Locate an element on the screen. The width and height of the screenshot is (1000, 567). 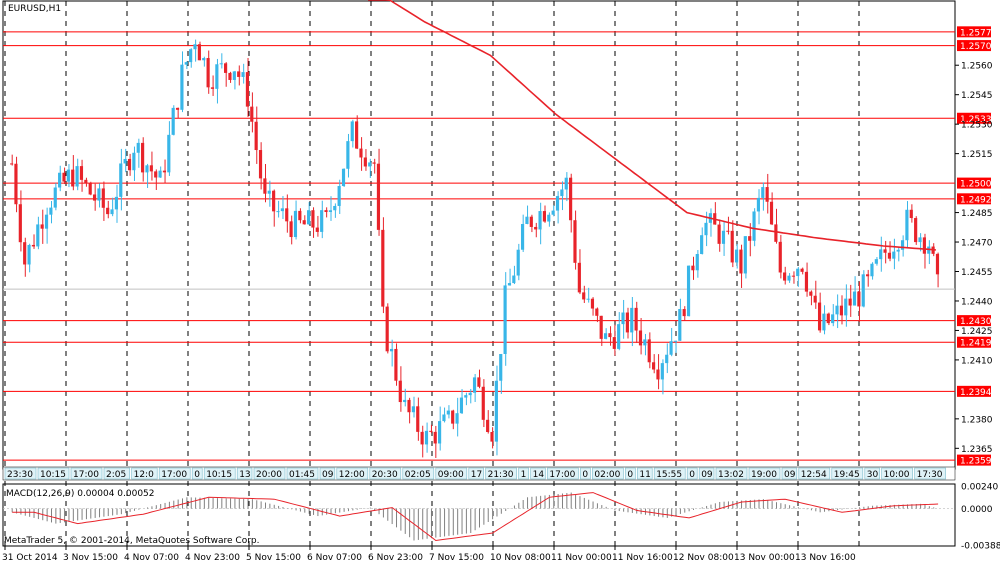
indicator-title: MACD(12,26,9) 0.00004 0.00052 is located at coordinates (80, 494).